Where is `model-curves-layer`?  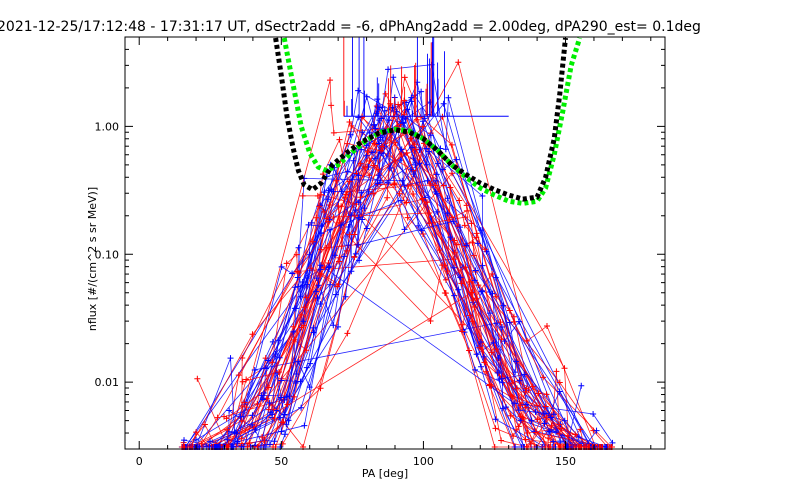 model-curves-layer is located at coordinates (428, 121).